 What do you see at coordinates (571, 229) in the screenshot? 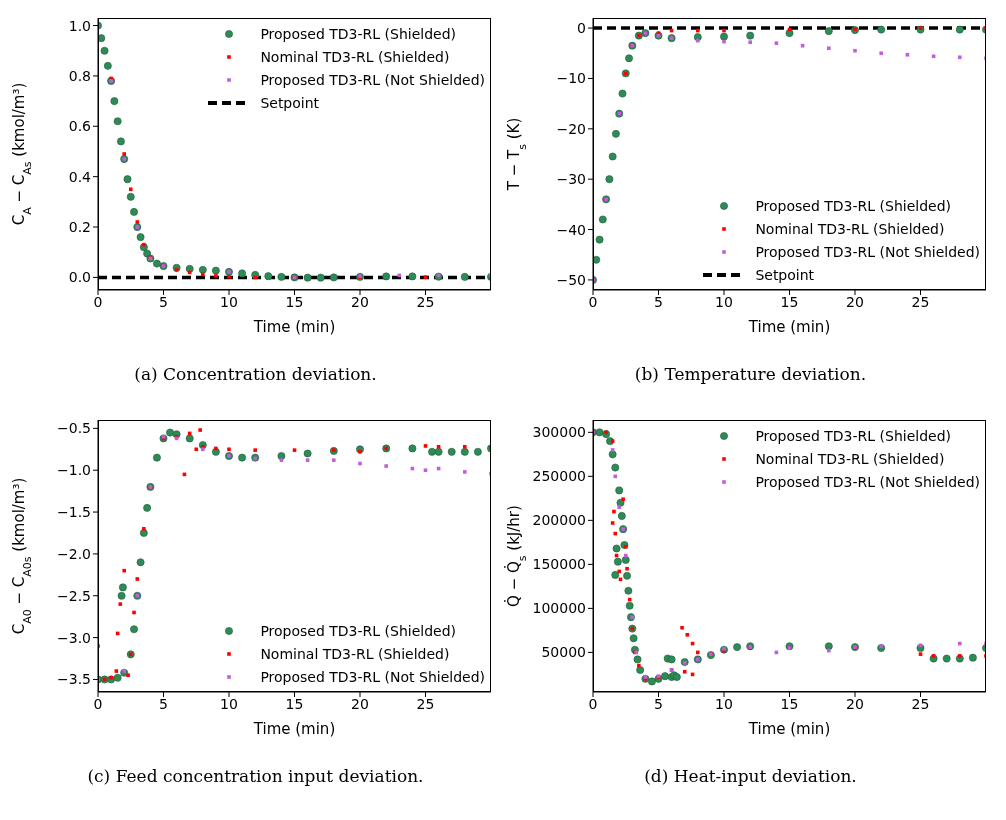
I see `y-tick-label: −40` at bounding box center [571, 229].